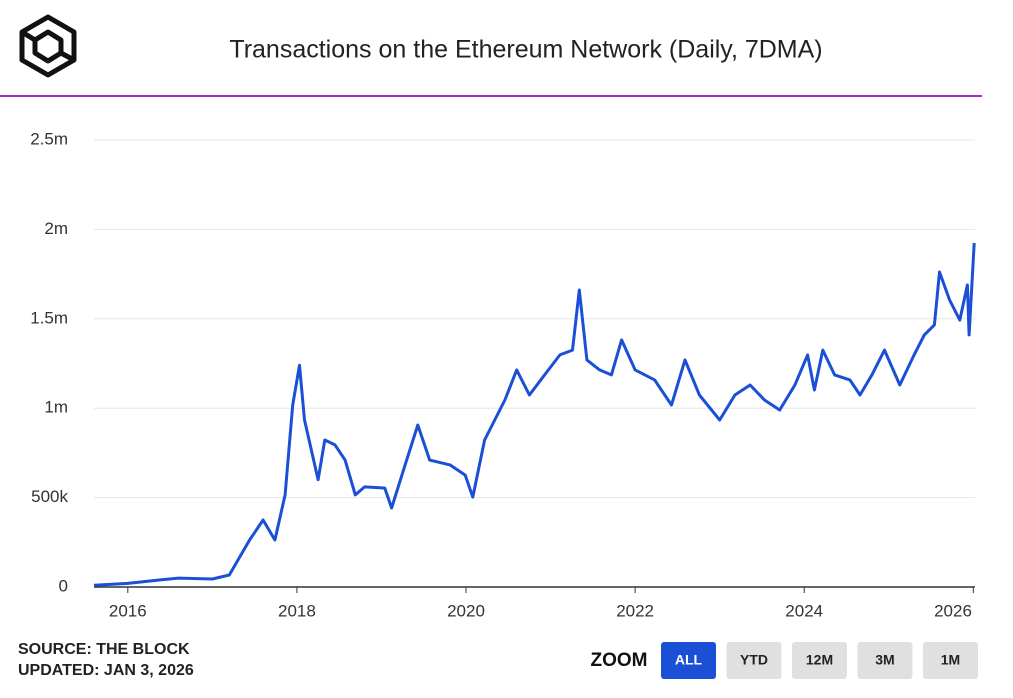 This screenshot has height=698, width=1013. What do you see at coordinates (466, 610) in the screenshot?
I see `x-tick-label: 2020` at bounding box center [466, 610].